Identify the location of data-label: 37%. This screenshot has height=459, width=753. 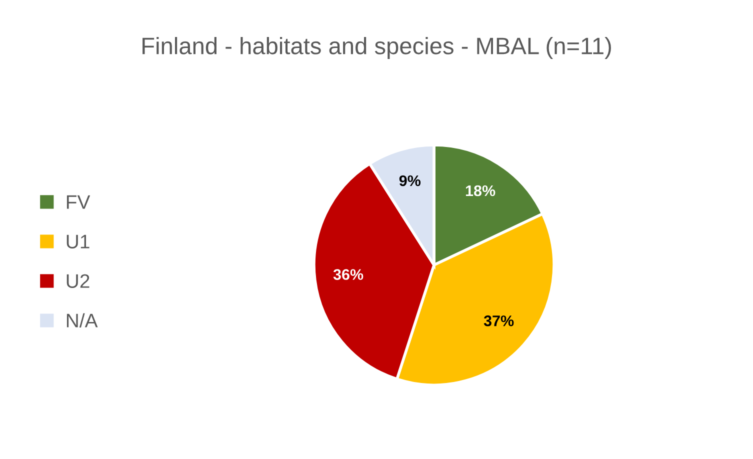
(499, 320).